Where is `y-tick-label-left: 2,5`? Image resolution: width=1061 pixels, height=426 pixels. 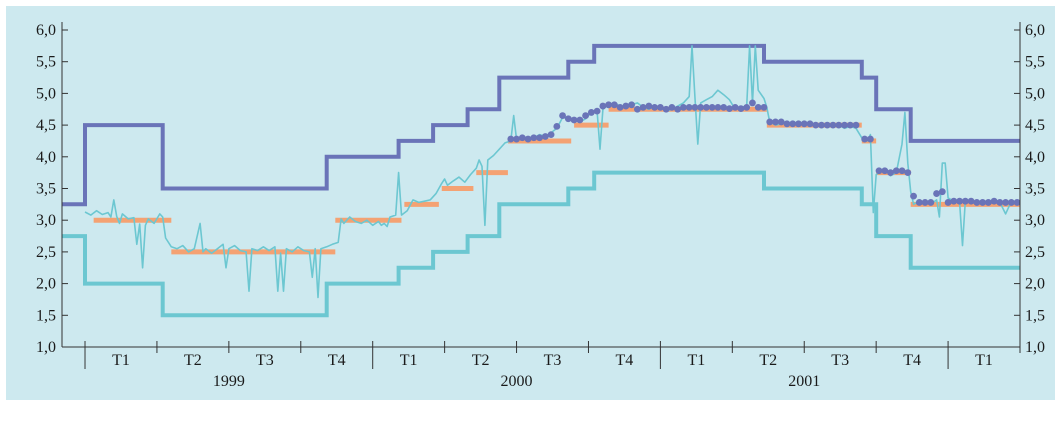 y-tick-label-left: 2,5 is located at coordinates (46, 252).